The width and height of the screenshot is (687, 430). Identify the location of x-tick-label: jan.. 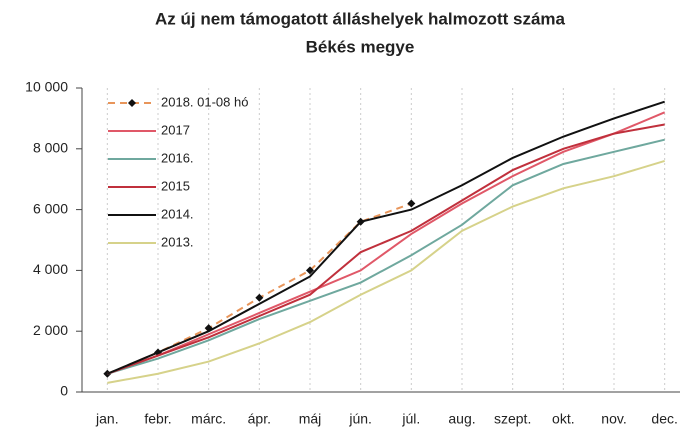
(107, 419).